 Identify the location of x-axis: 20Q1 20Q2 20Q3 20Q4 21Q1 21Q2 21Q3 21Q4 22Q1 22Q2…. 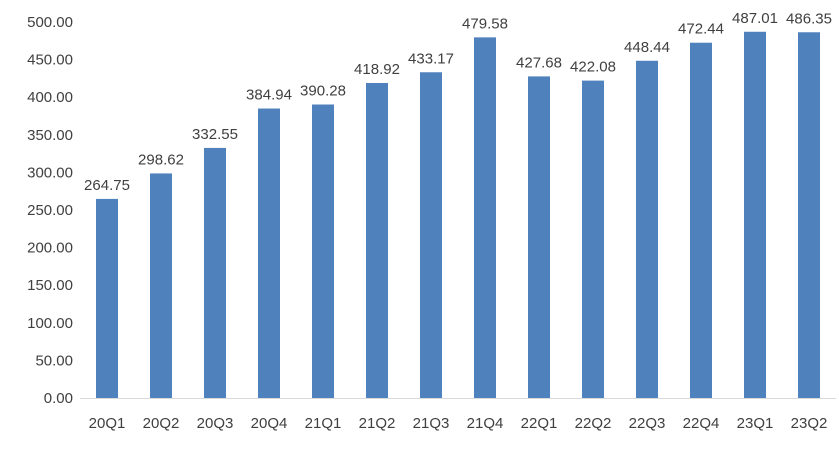
(458, 423).